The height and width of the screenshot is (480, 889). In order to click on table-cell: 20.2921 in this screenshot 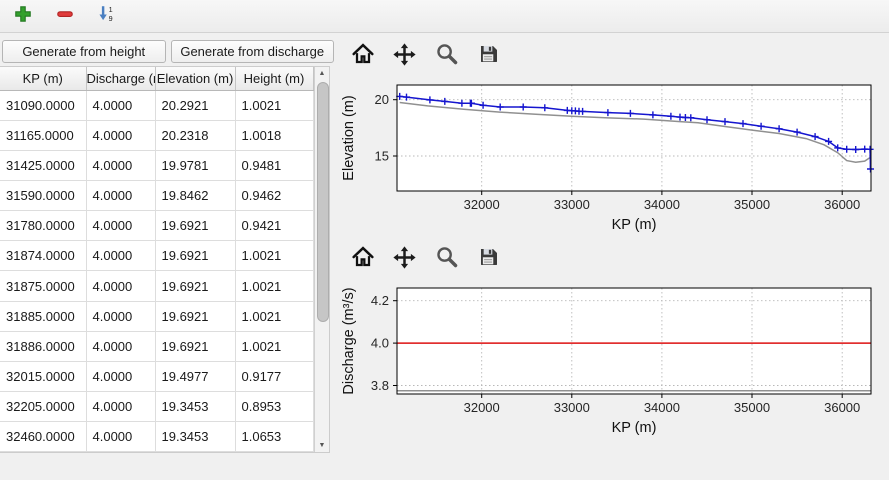, I will do `click(195, 106)`.